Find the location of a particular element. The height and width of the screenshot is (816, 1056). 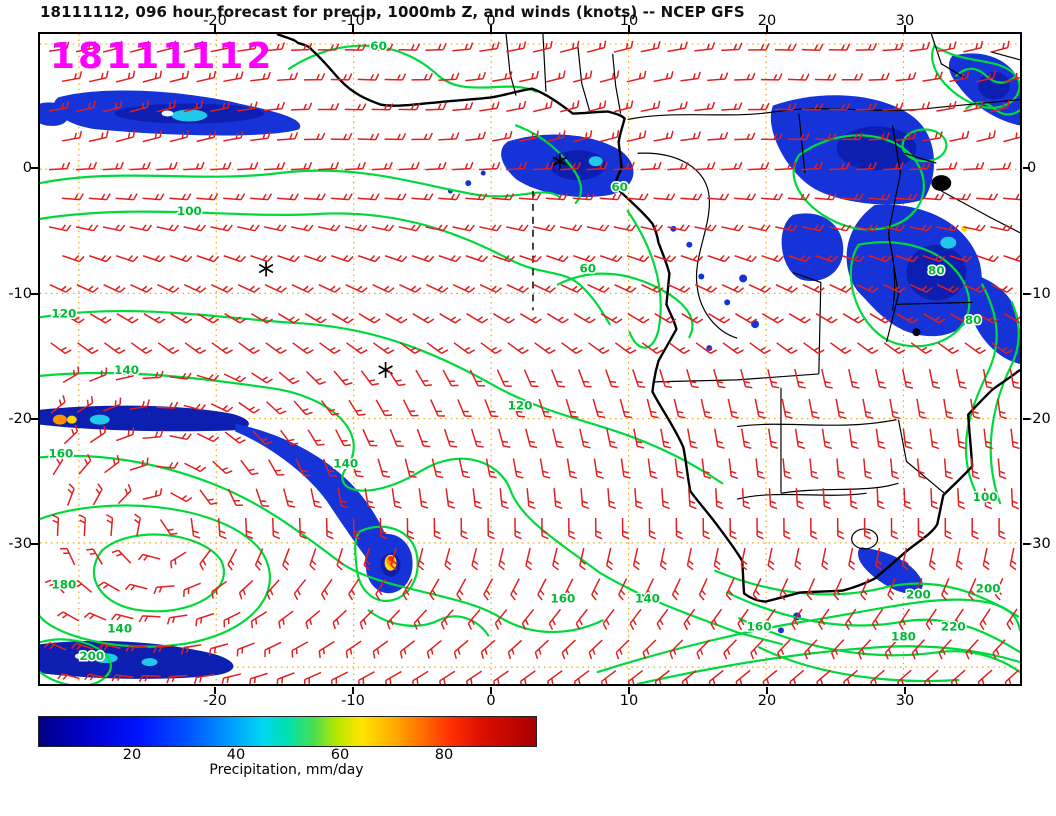

height-contour is located at coordinates (867, 593).